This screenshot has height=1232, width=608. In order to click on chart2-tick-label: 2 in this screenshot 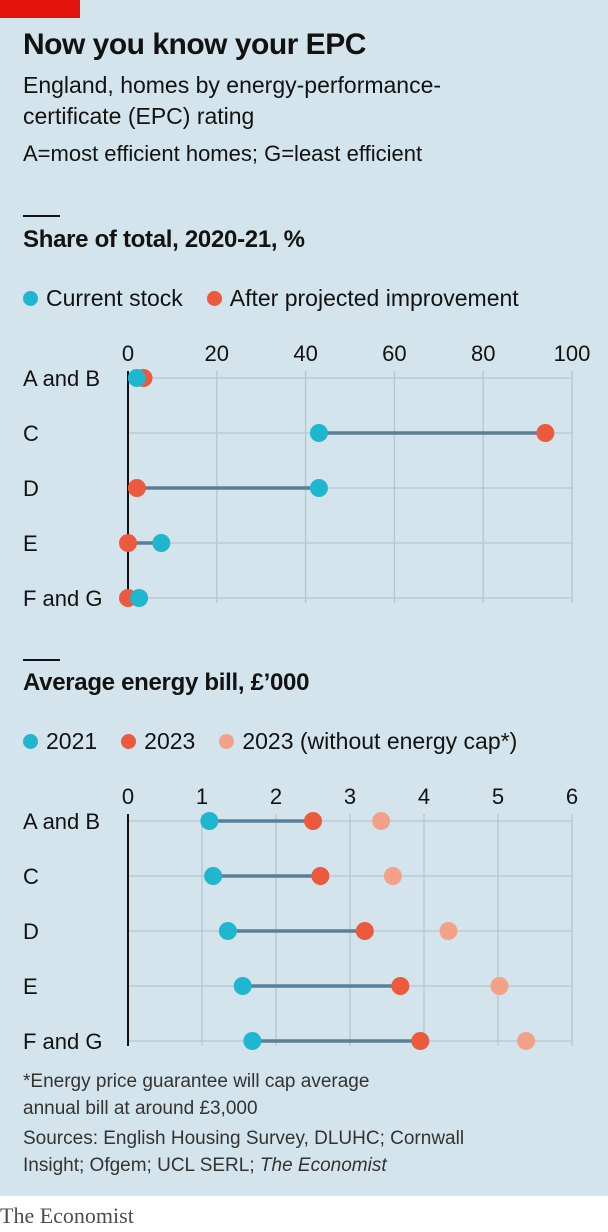, I will do `click(276, 796)`.